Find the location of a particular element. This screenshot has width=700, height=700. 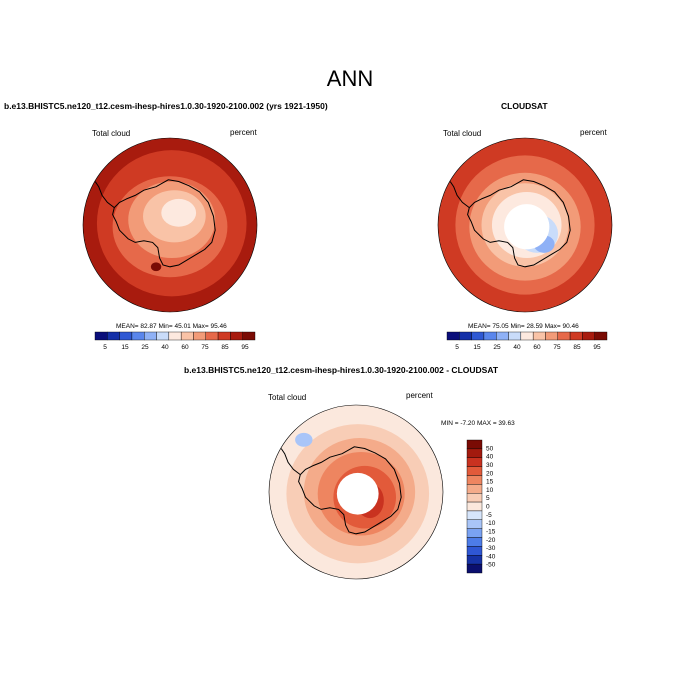

colorbar-2: 5 15 25 40 60 75 85 95 is located at coordinates (527, 341).